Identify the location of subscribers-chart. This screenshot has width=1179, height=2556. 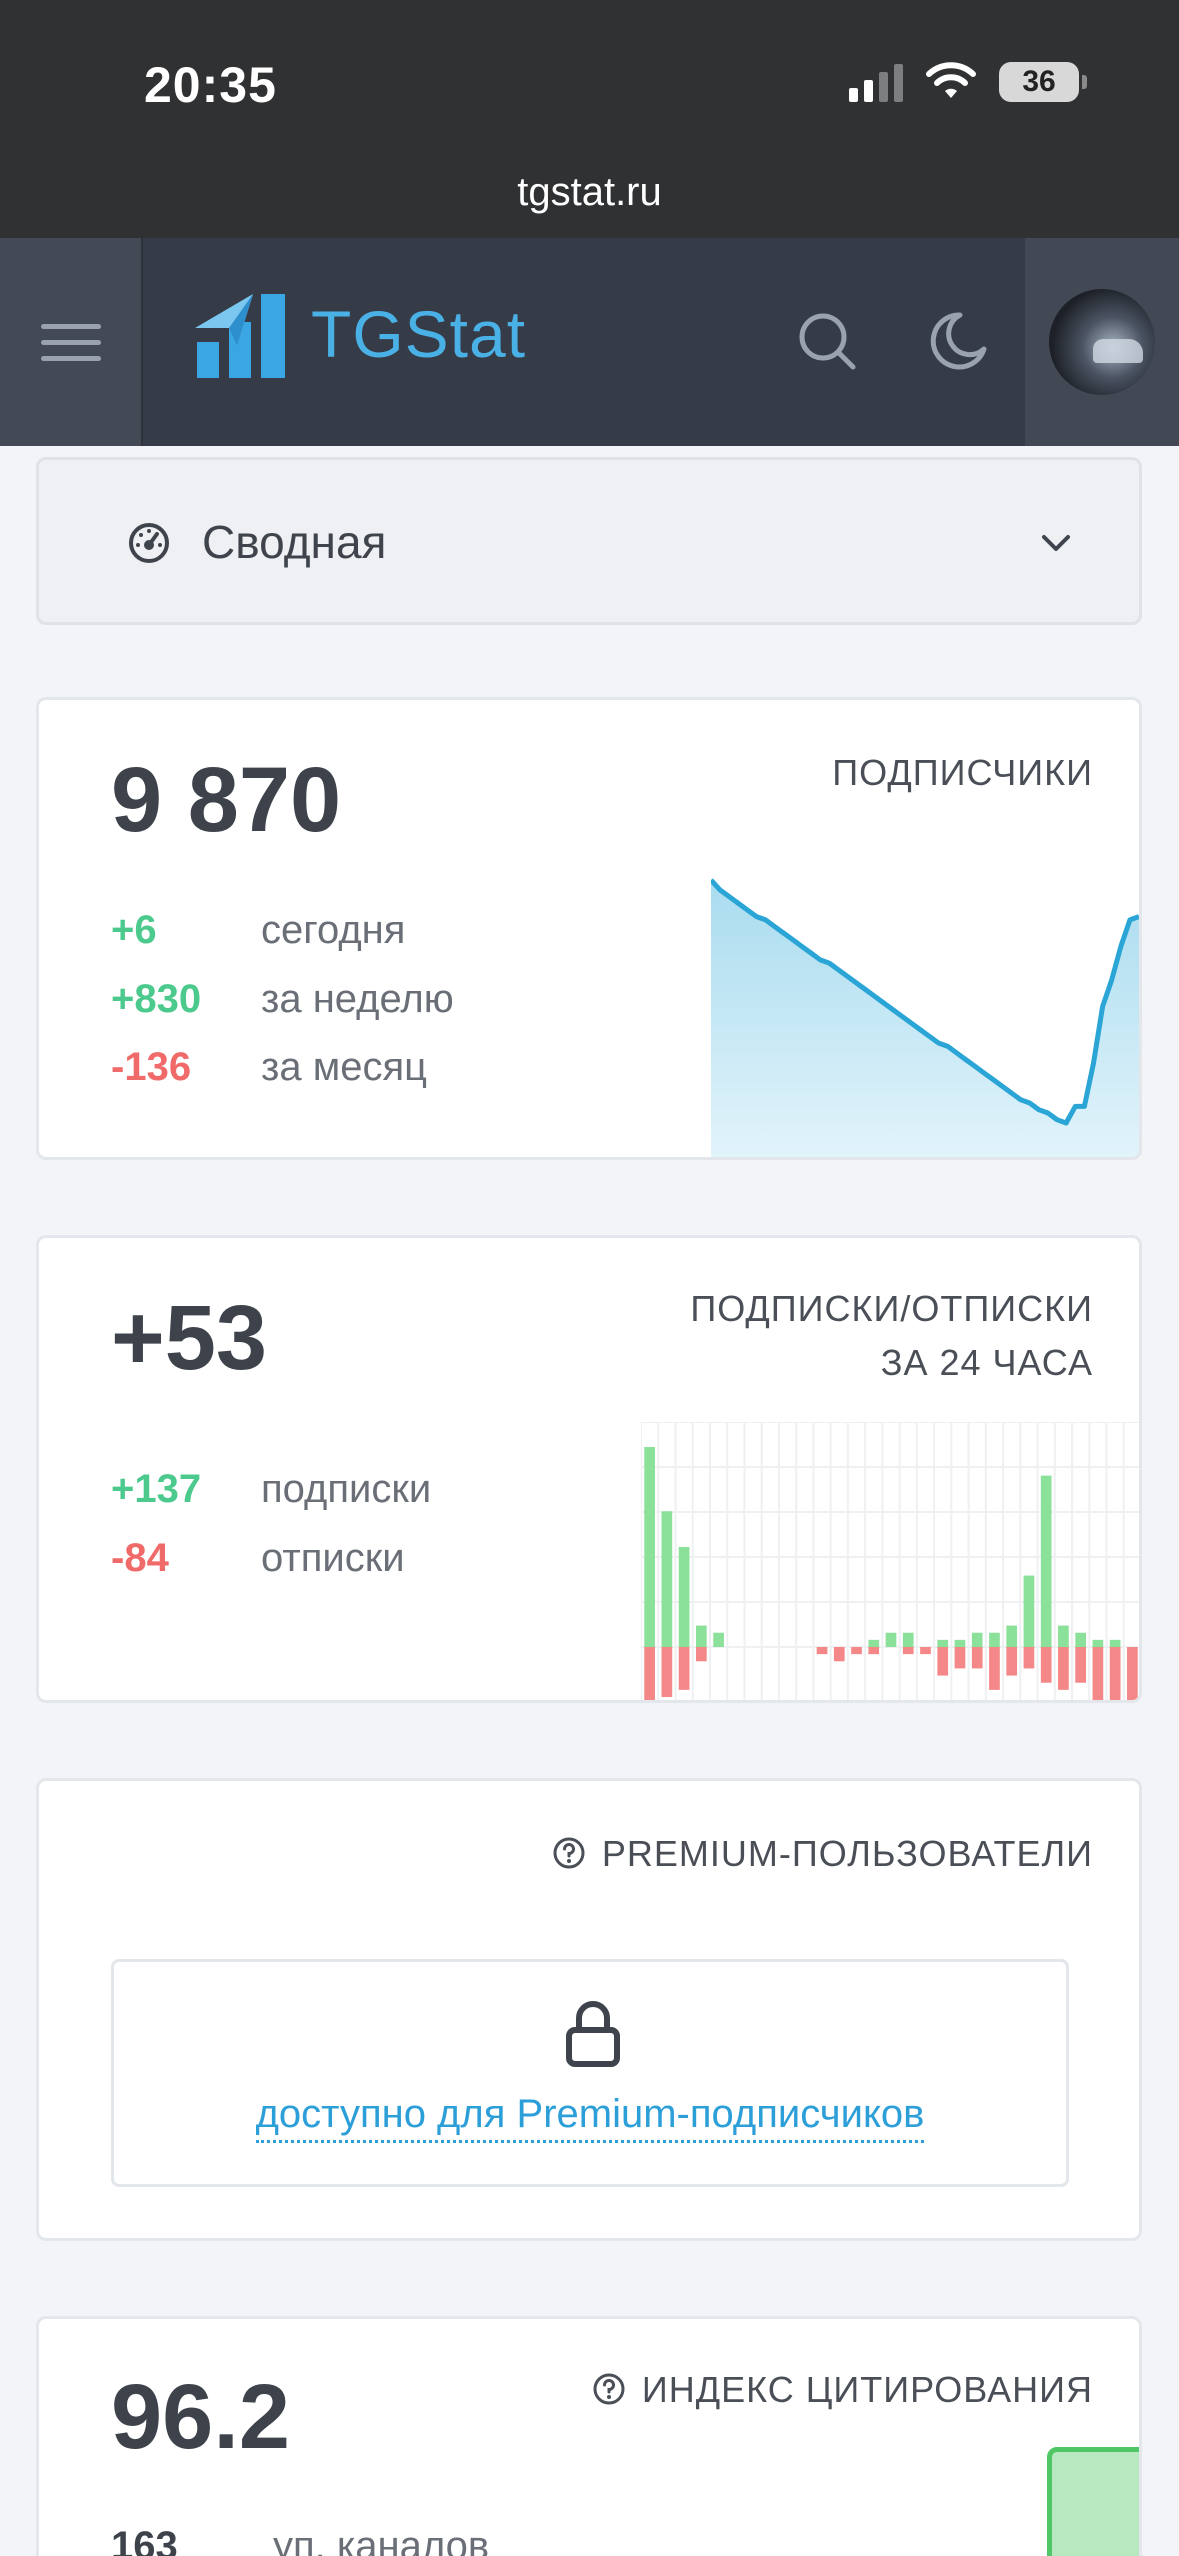
(925, 1017).